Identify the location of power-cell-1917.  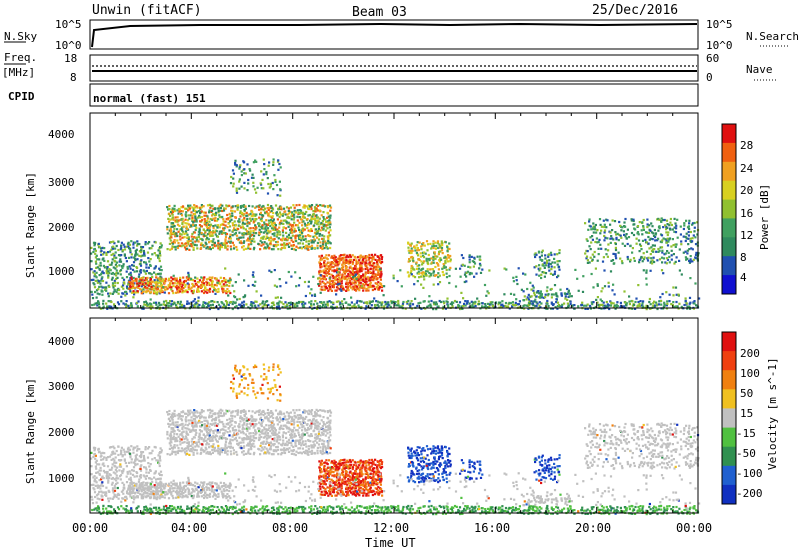
(237, 208).